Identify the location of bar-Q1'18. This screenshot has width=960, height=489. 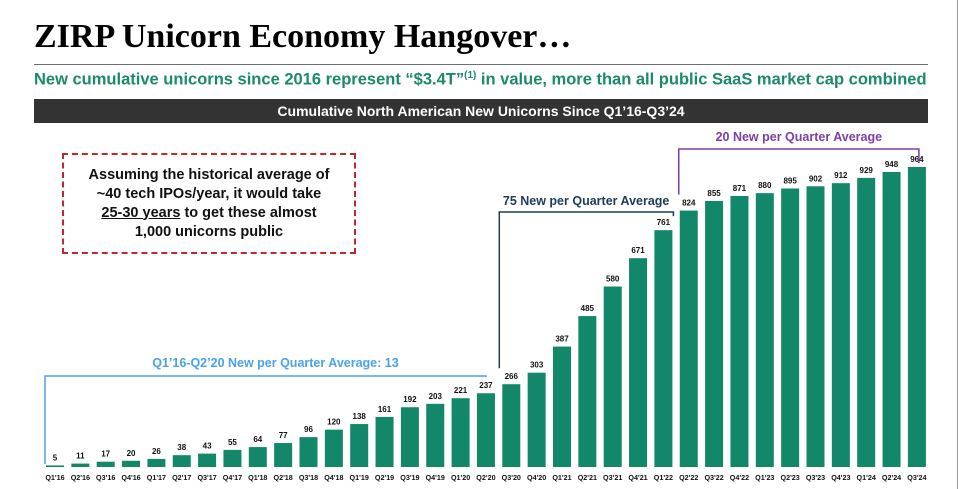
(257, 457).